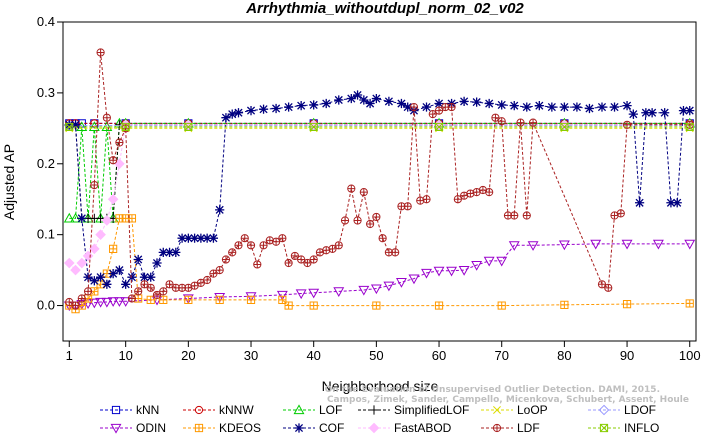 Image resolution: width=702 pixels, height=434 pixels. What do you see at coordinates (423, 427) in the screenshot?
I see `legend-label: FastABOD` at bounding box center [423, 427].